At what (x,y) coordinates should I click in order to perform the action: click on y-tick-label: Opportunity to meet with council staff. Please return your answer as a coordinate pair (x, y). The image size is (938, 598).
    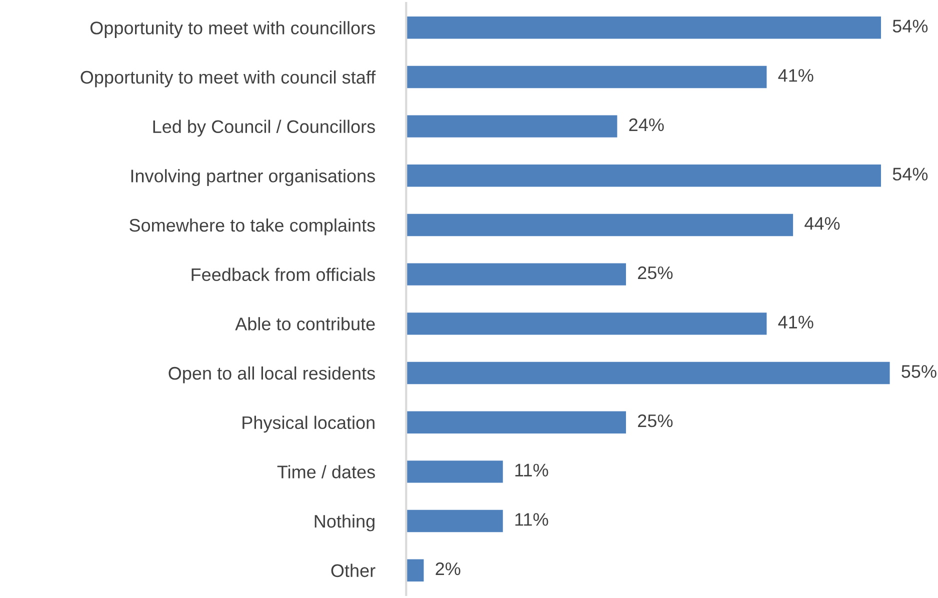
    Looking at the image, I should click on (228, 79).